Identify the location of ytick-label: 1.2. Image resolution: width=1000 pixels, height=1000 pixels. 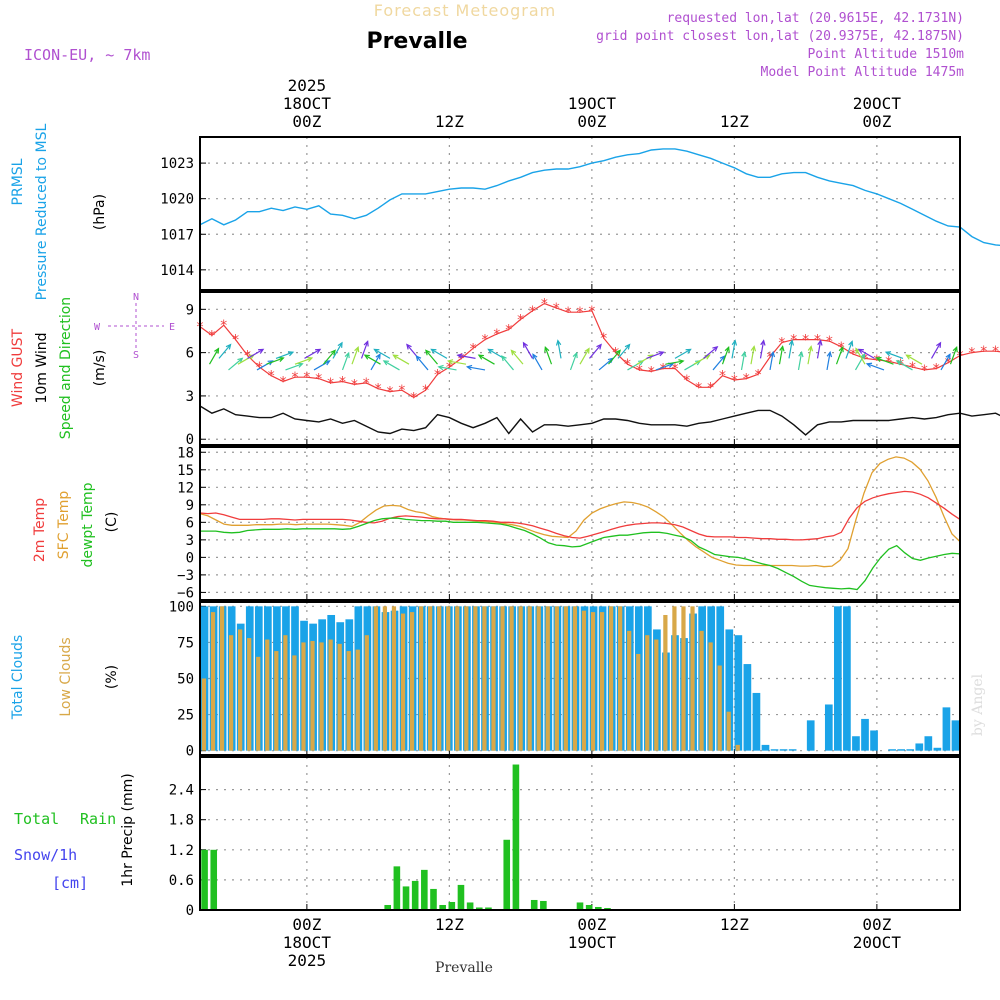
(181, 851).